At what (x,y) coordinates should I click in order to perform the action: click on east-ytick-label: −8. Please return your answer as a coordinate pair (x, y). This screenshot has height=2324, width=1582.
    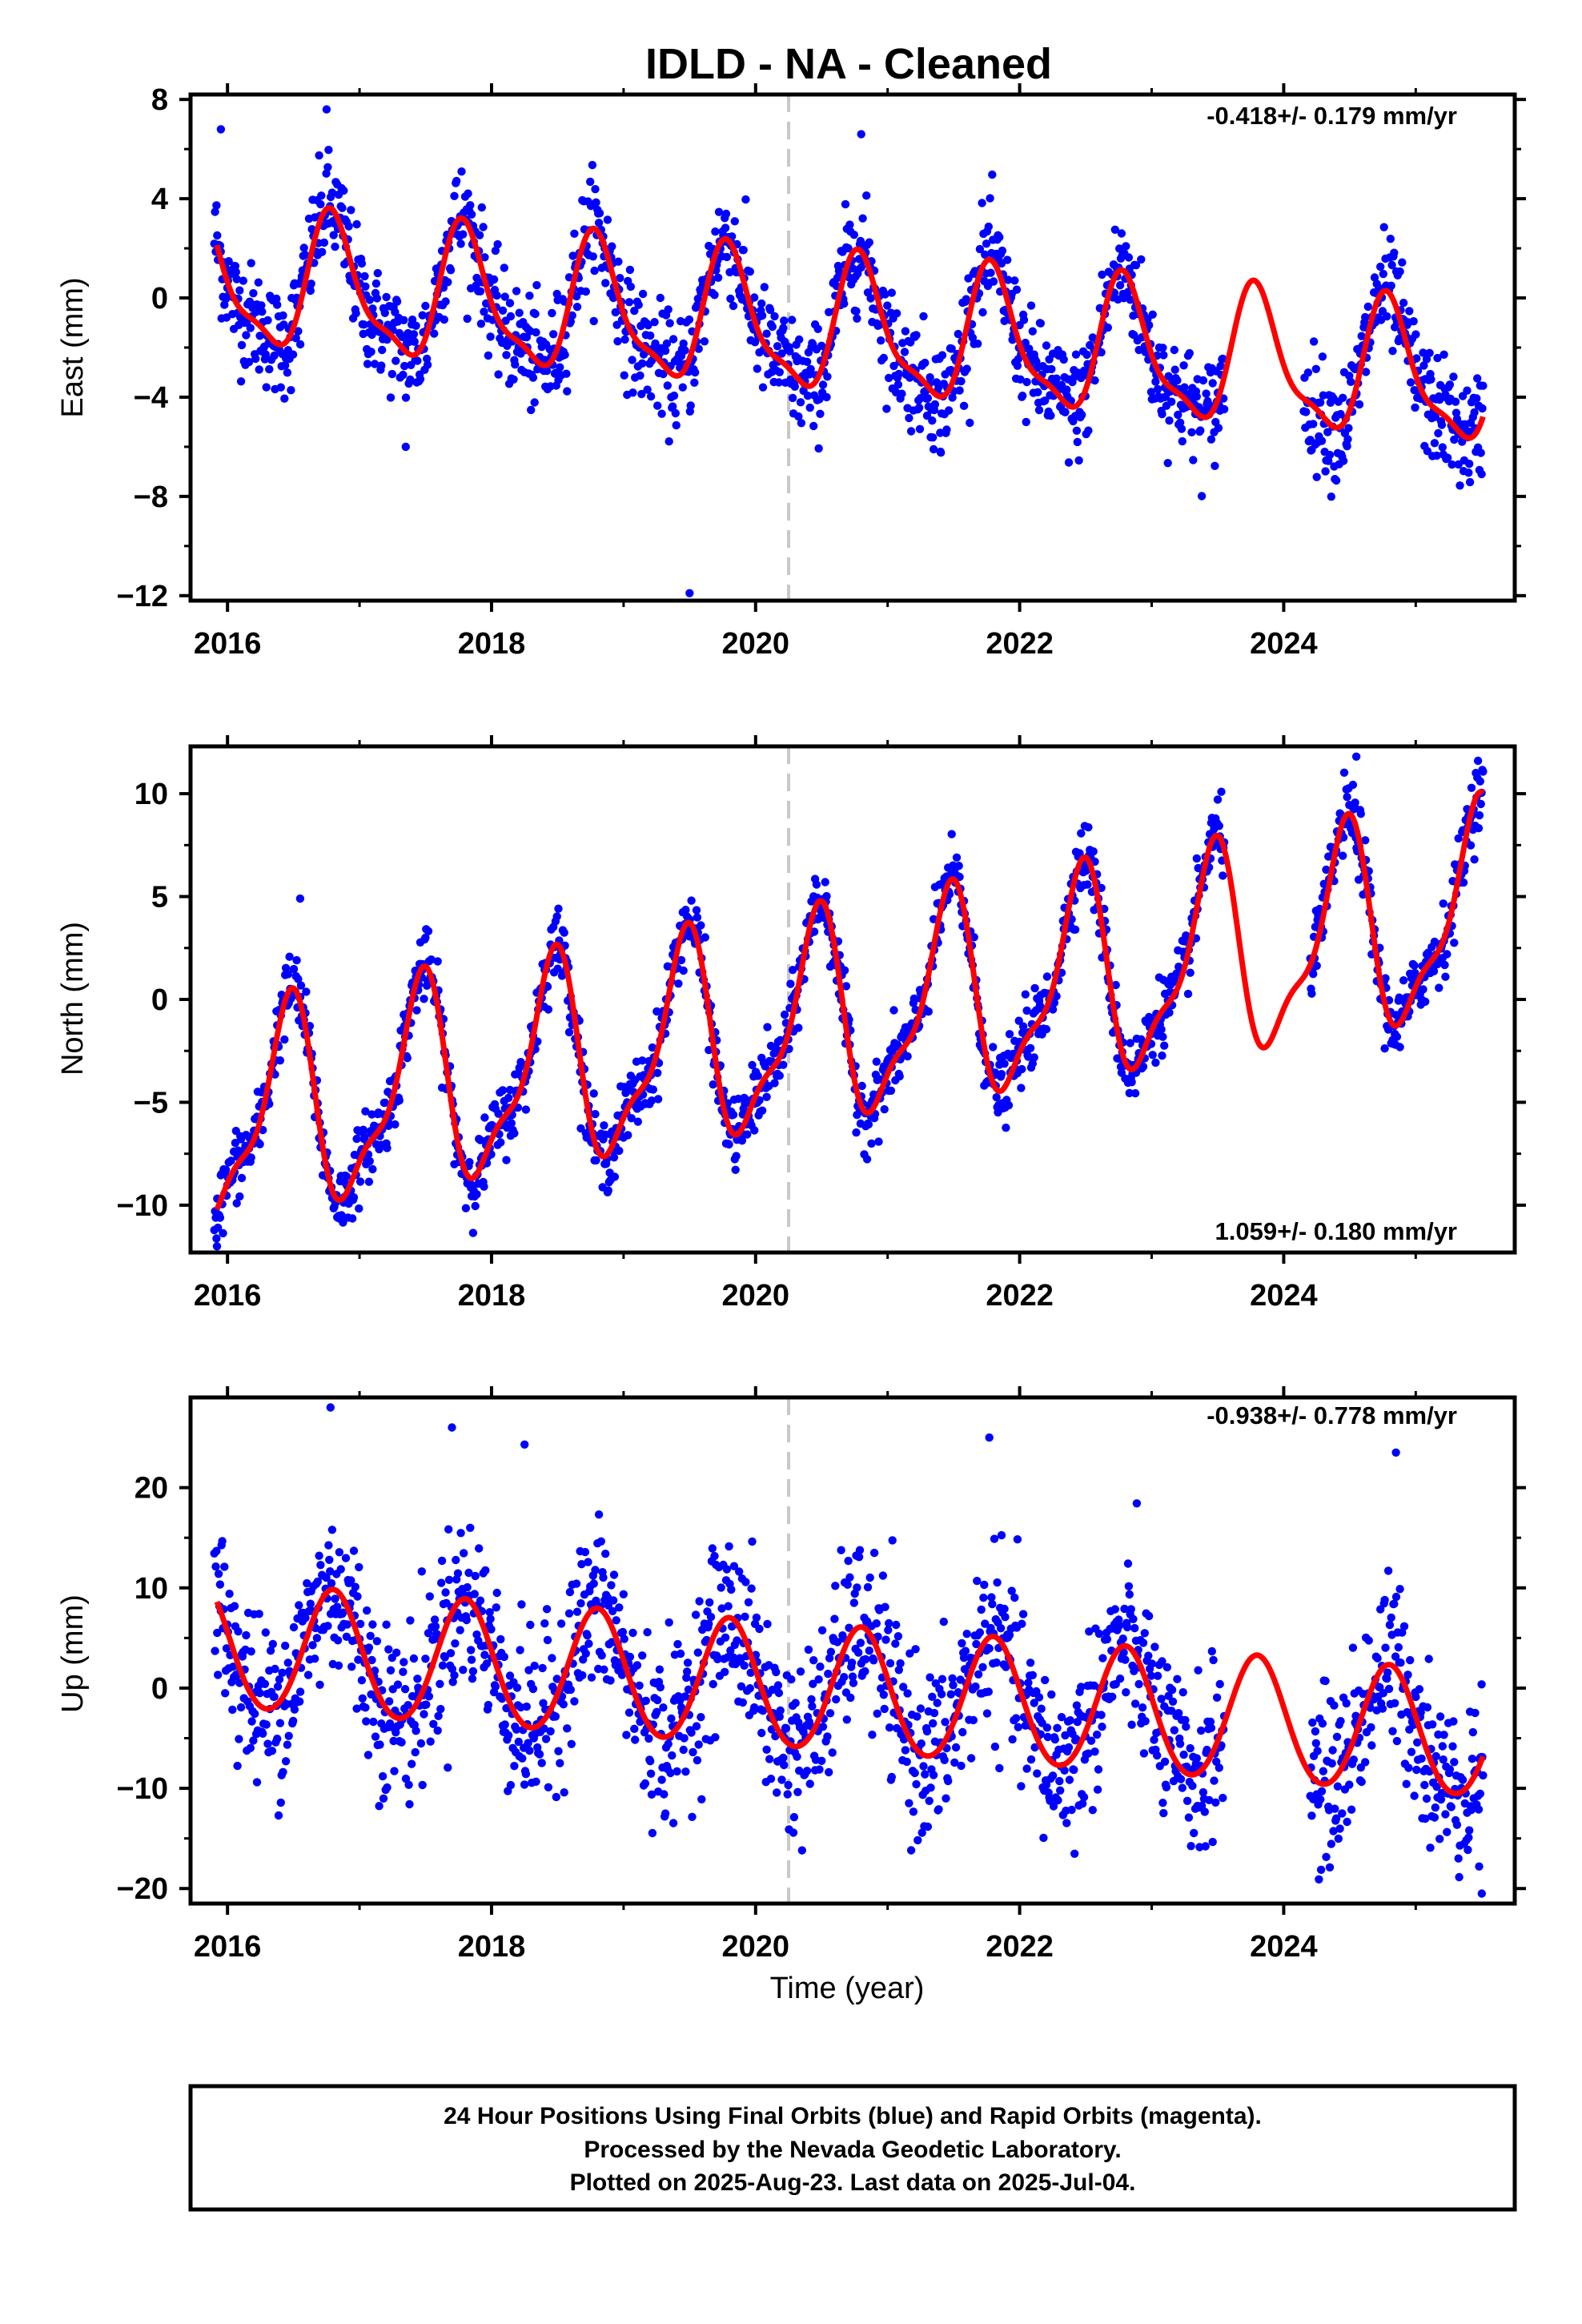
    Looking at the image, I should click on (151, 497).